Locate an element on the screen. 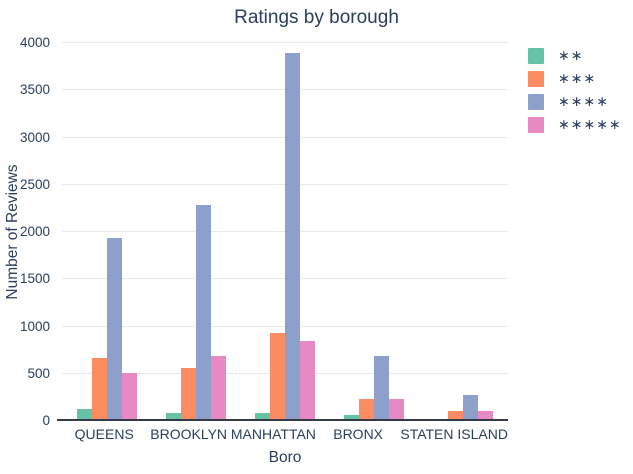 The width and height of the screenshot is (633, 474). x-axis-line is located at coordinates (282, 420).